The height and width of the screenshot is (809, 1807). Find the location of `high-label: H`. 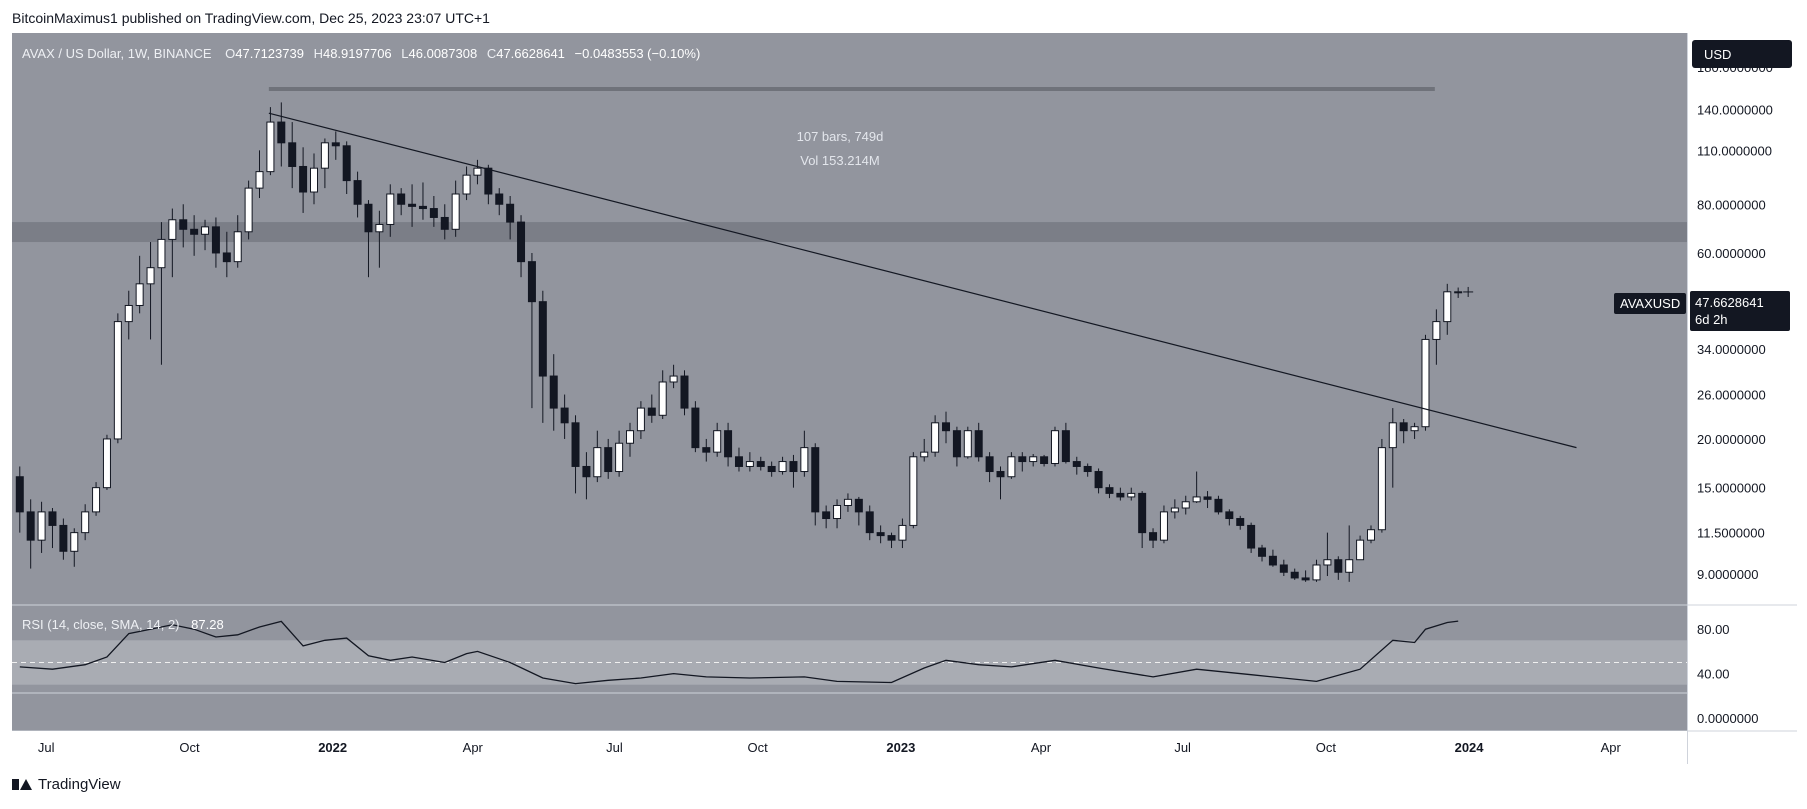

high-label: H is located at coordinates (318, 53).